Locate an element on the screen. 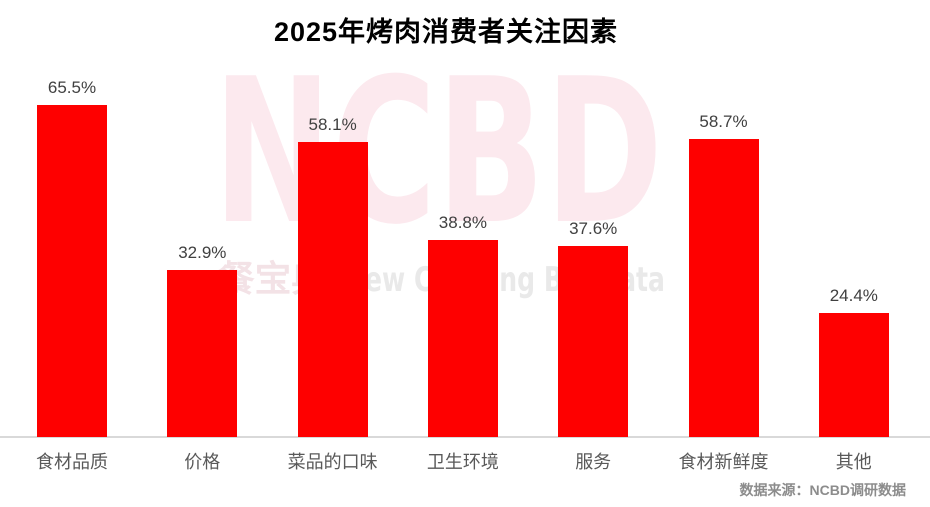  bar-value-label: 32.9% is located at coordinates (202, 252).